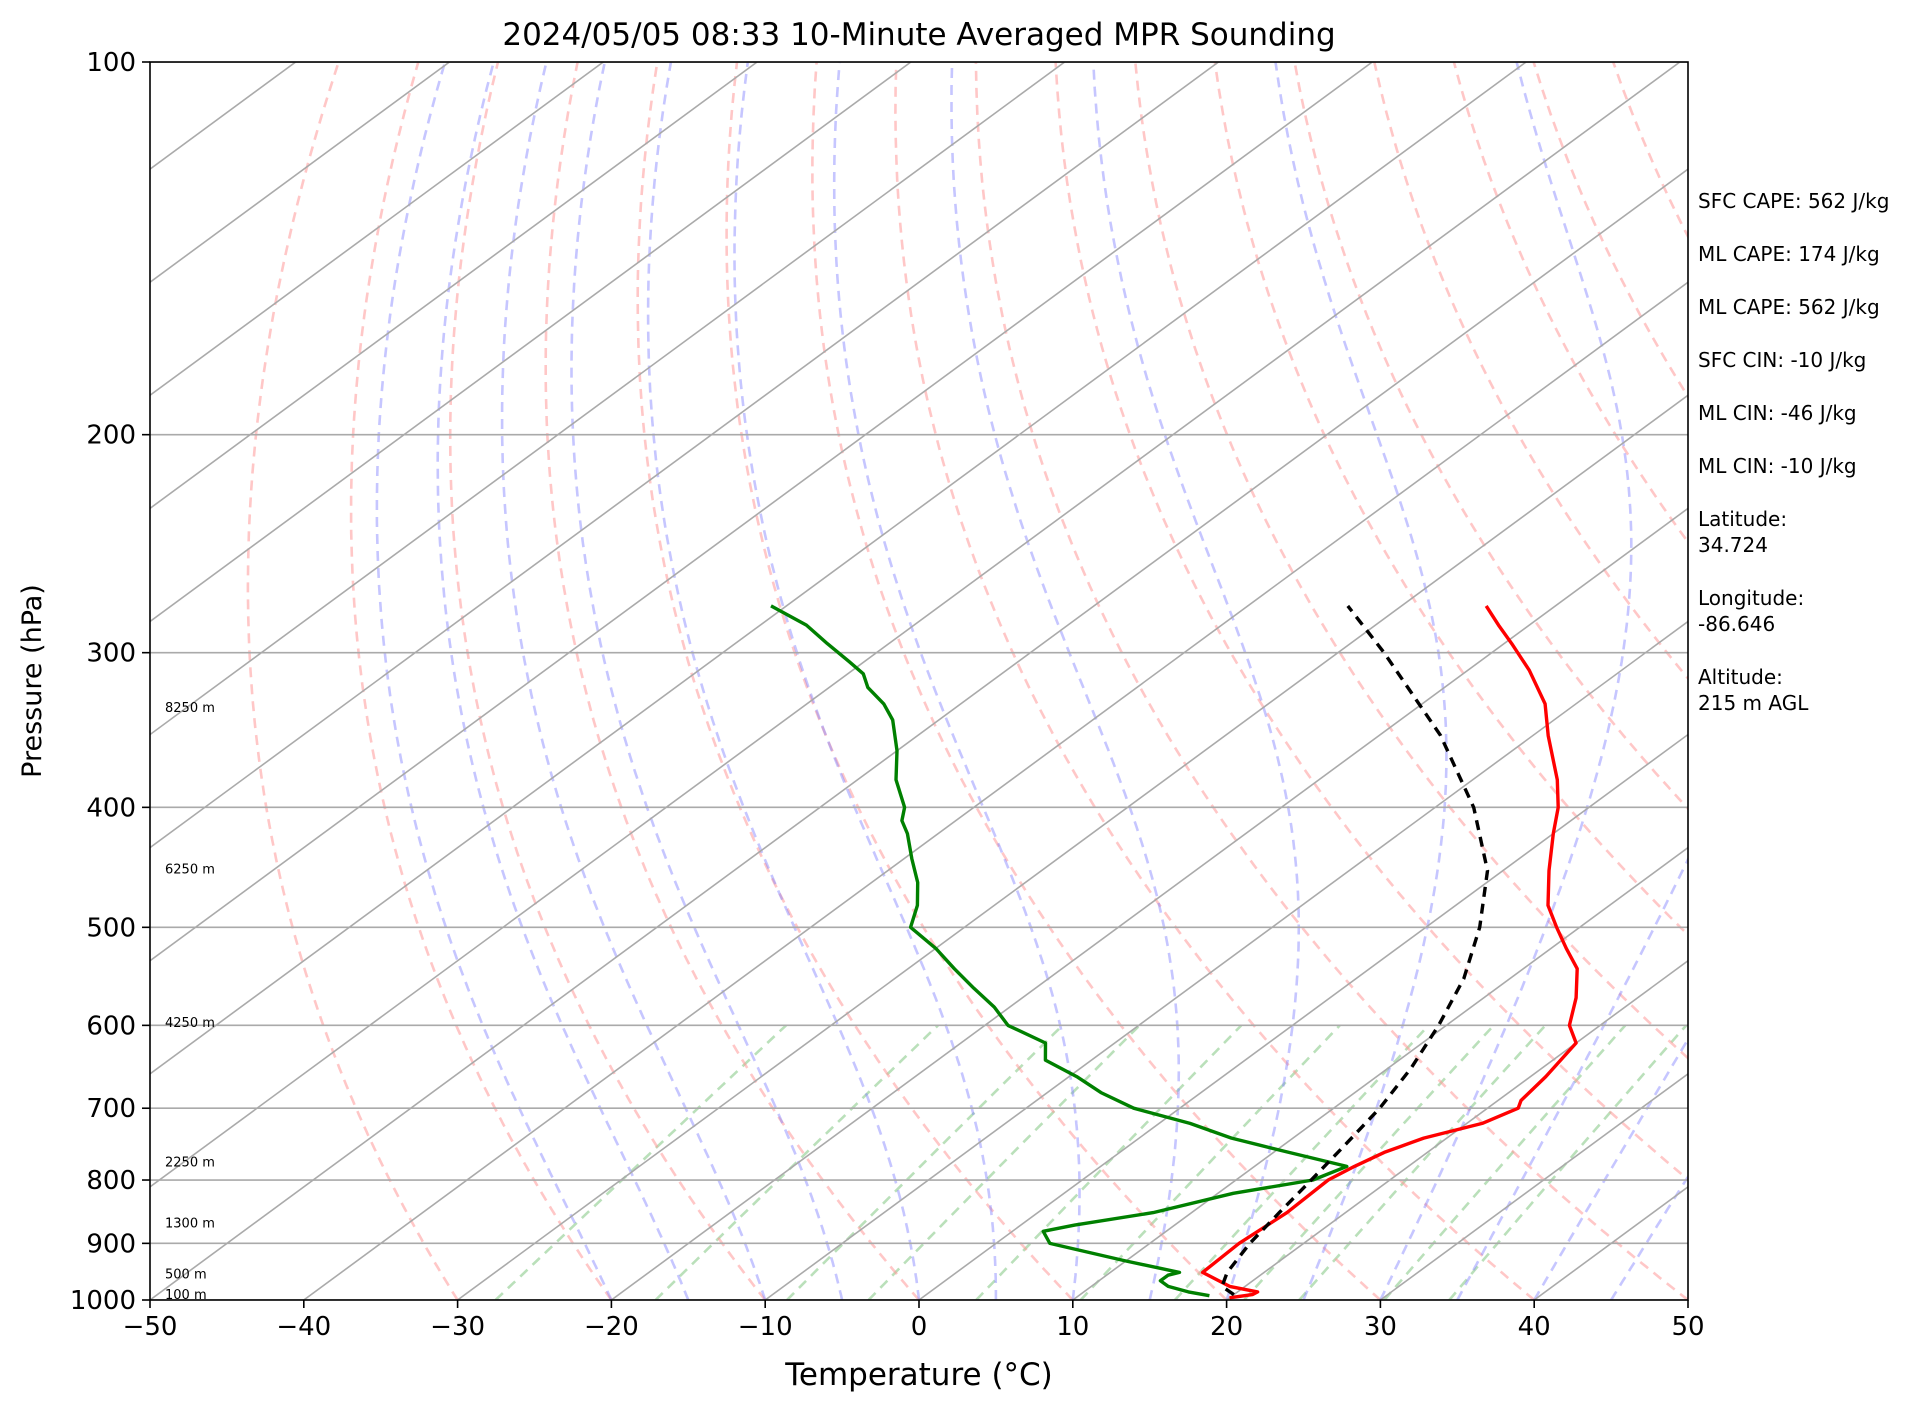 The image size is (1921, 1406). Describe the element at coordinates (765, 1327) in the screenshot. I see `x-tick-label: −10` at that location.